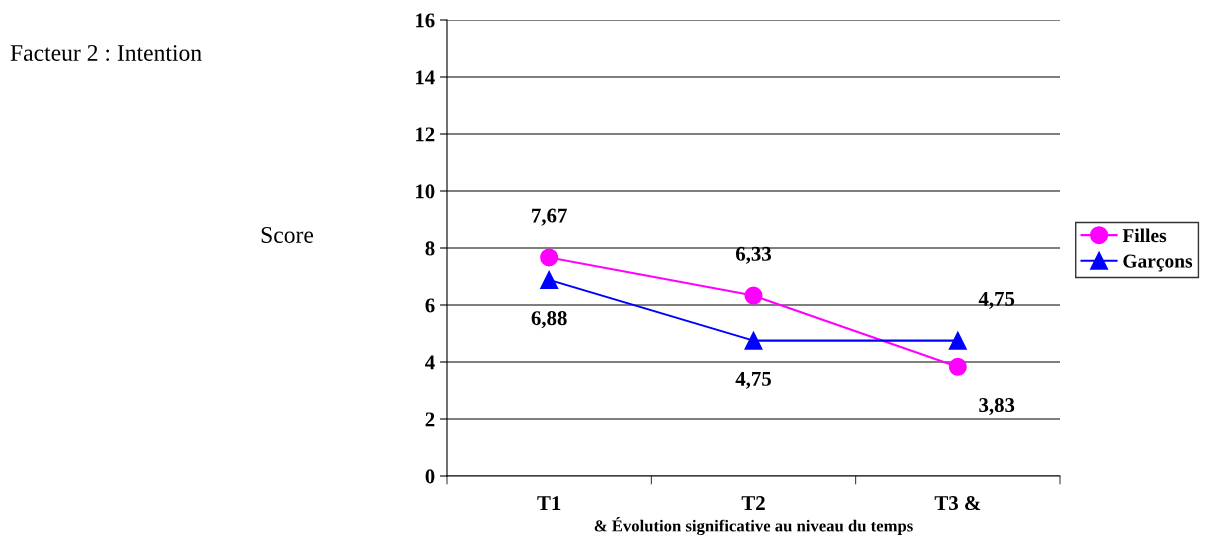 This screenshot has width=1213, height=551. Describe the element at coordinates (425, 77) in the screenshot. I see `y-tick-label: 14` at that location.